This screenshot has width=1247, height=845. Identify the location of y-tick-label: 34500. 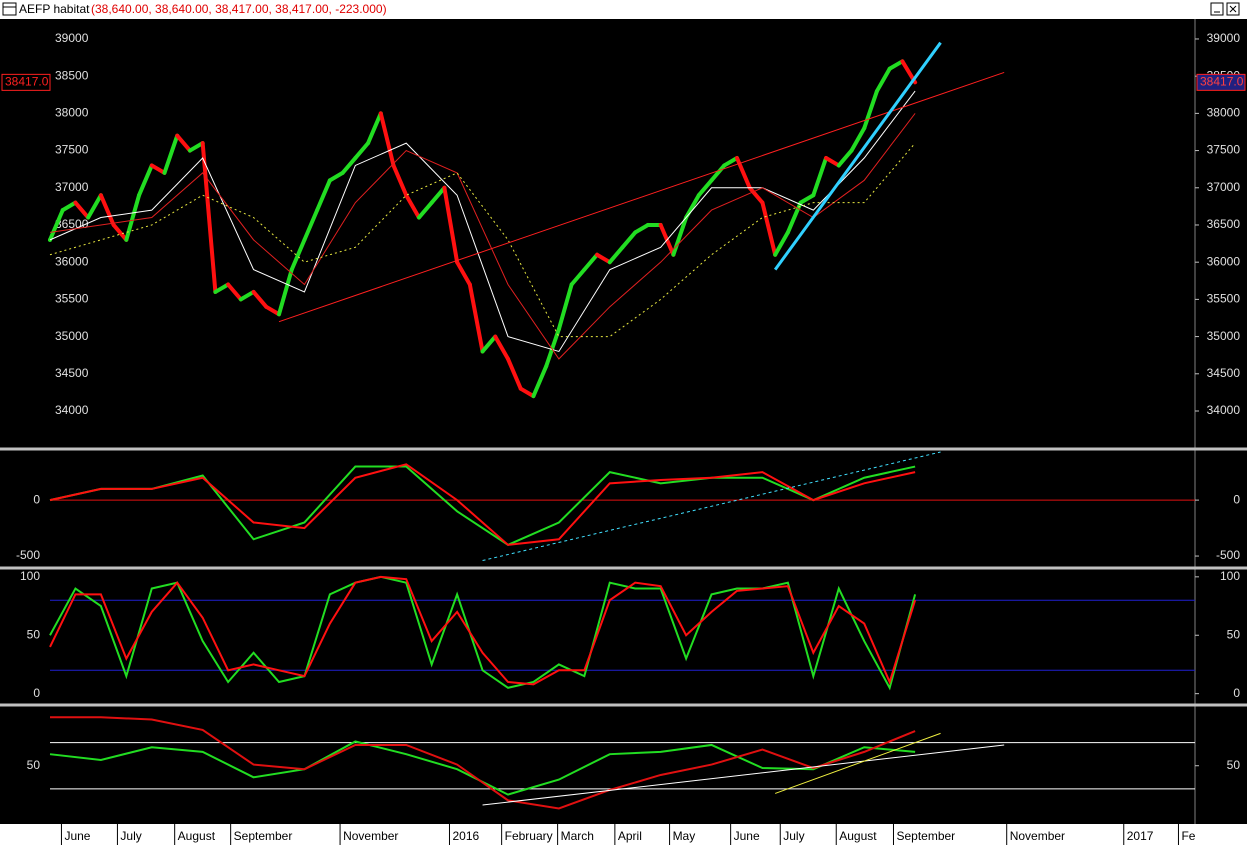
(1224, 373).